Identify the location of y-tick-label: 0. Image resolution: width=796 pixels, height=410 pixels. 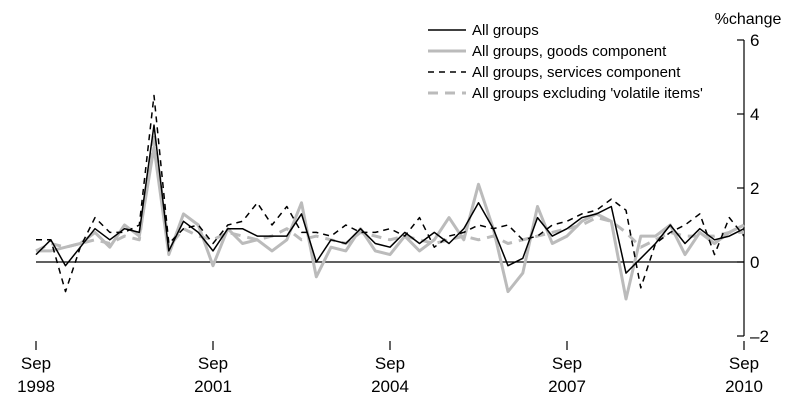
(754, 262).